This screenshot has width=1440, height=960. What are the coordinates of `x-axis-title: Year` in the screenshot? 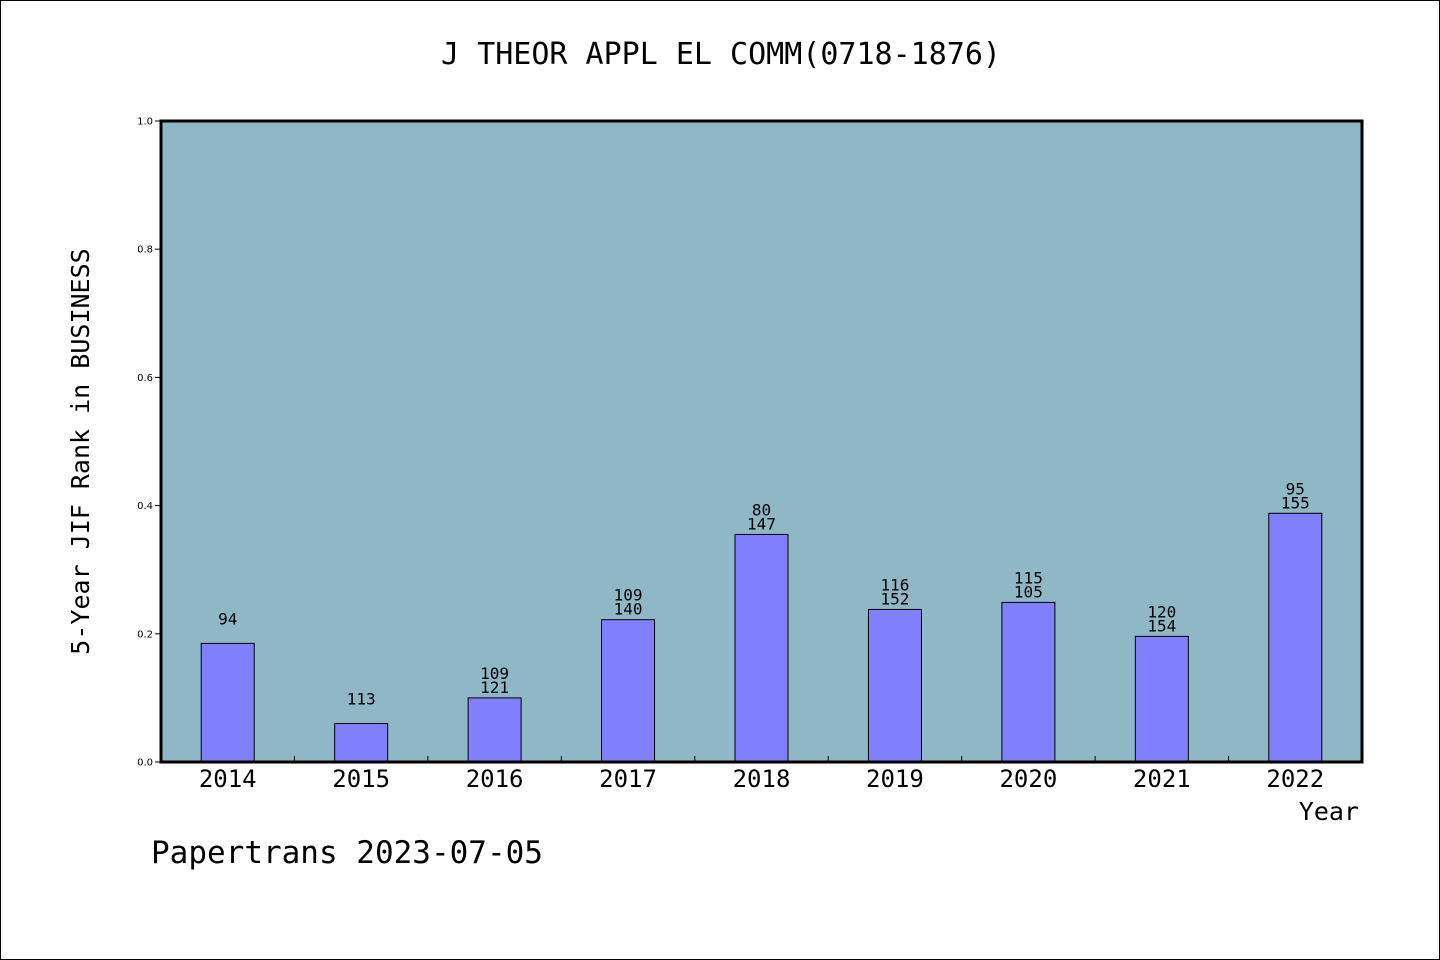 It's located at (1328, 811).